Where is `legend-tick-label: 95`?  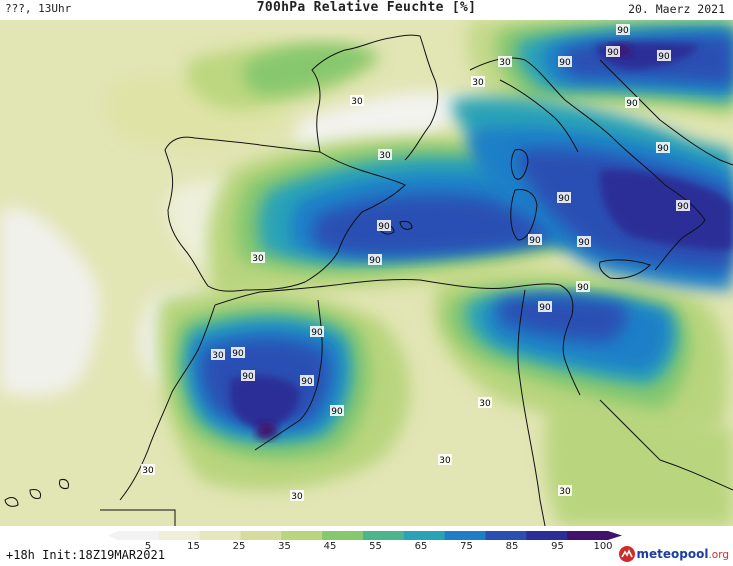 legend-tick-label: 95 is located at coordinates (557, 545).